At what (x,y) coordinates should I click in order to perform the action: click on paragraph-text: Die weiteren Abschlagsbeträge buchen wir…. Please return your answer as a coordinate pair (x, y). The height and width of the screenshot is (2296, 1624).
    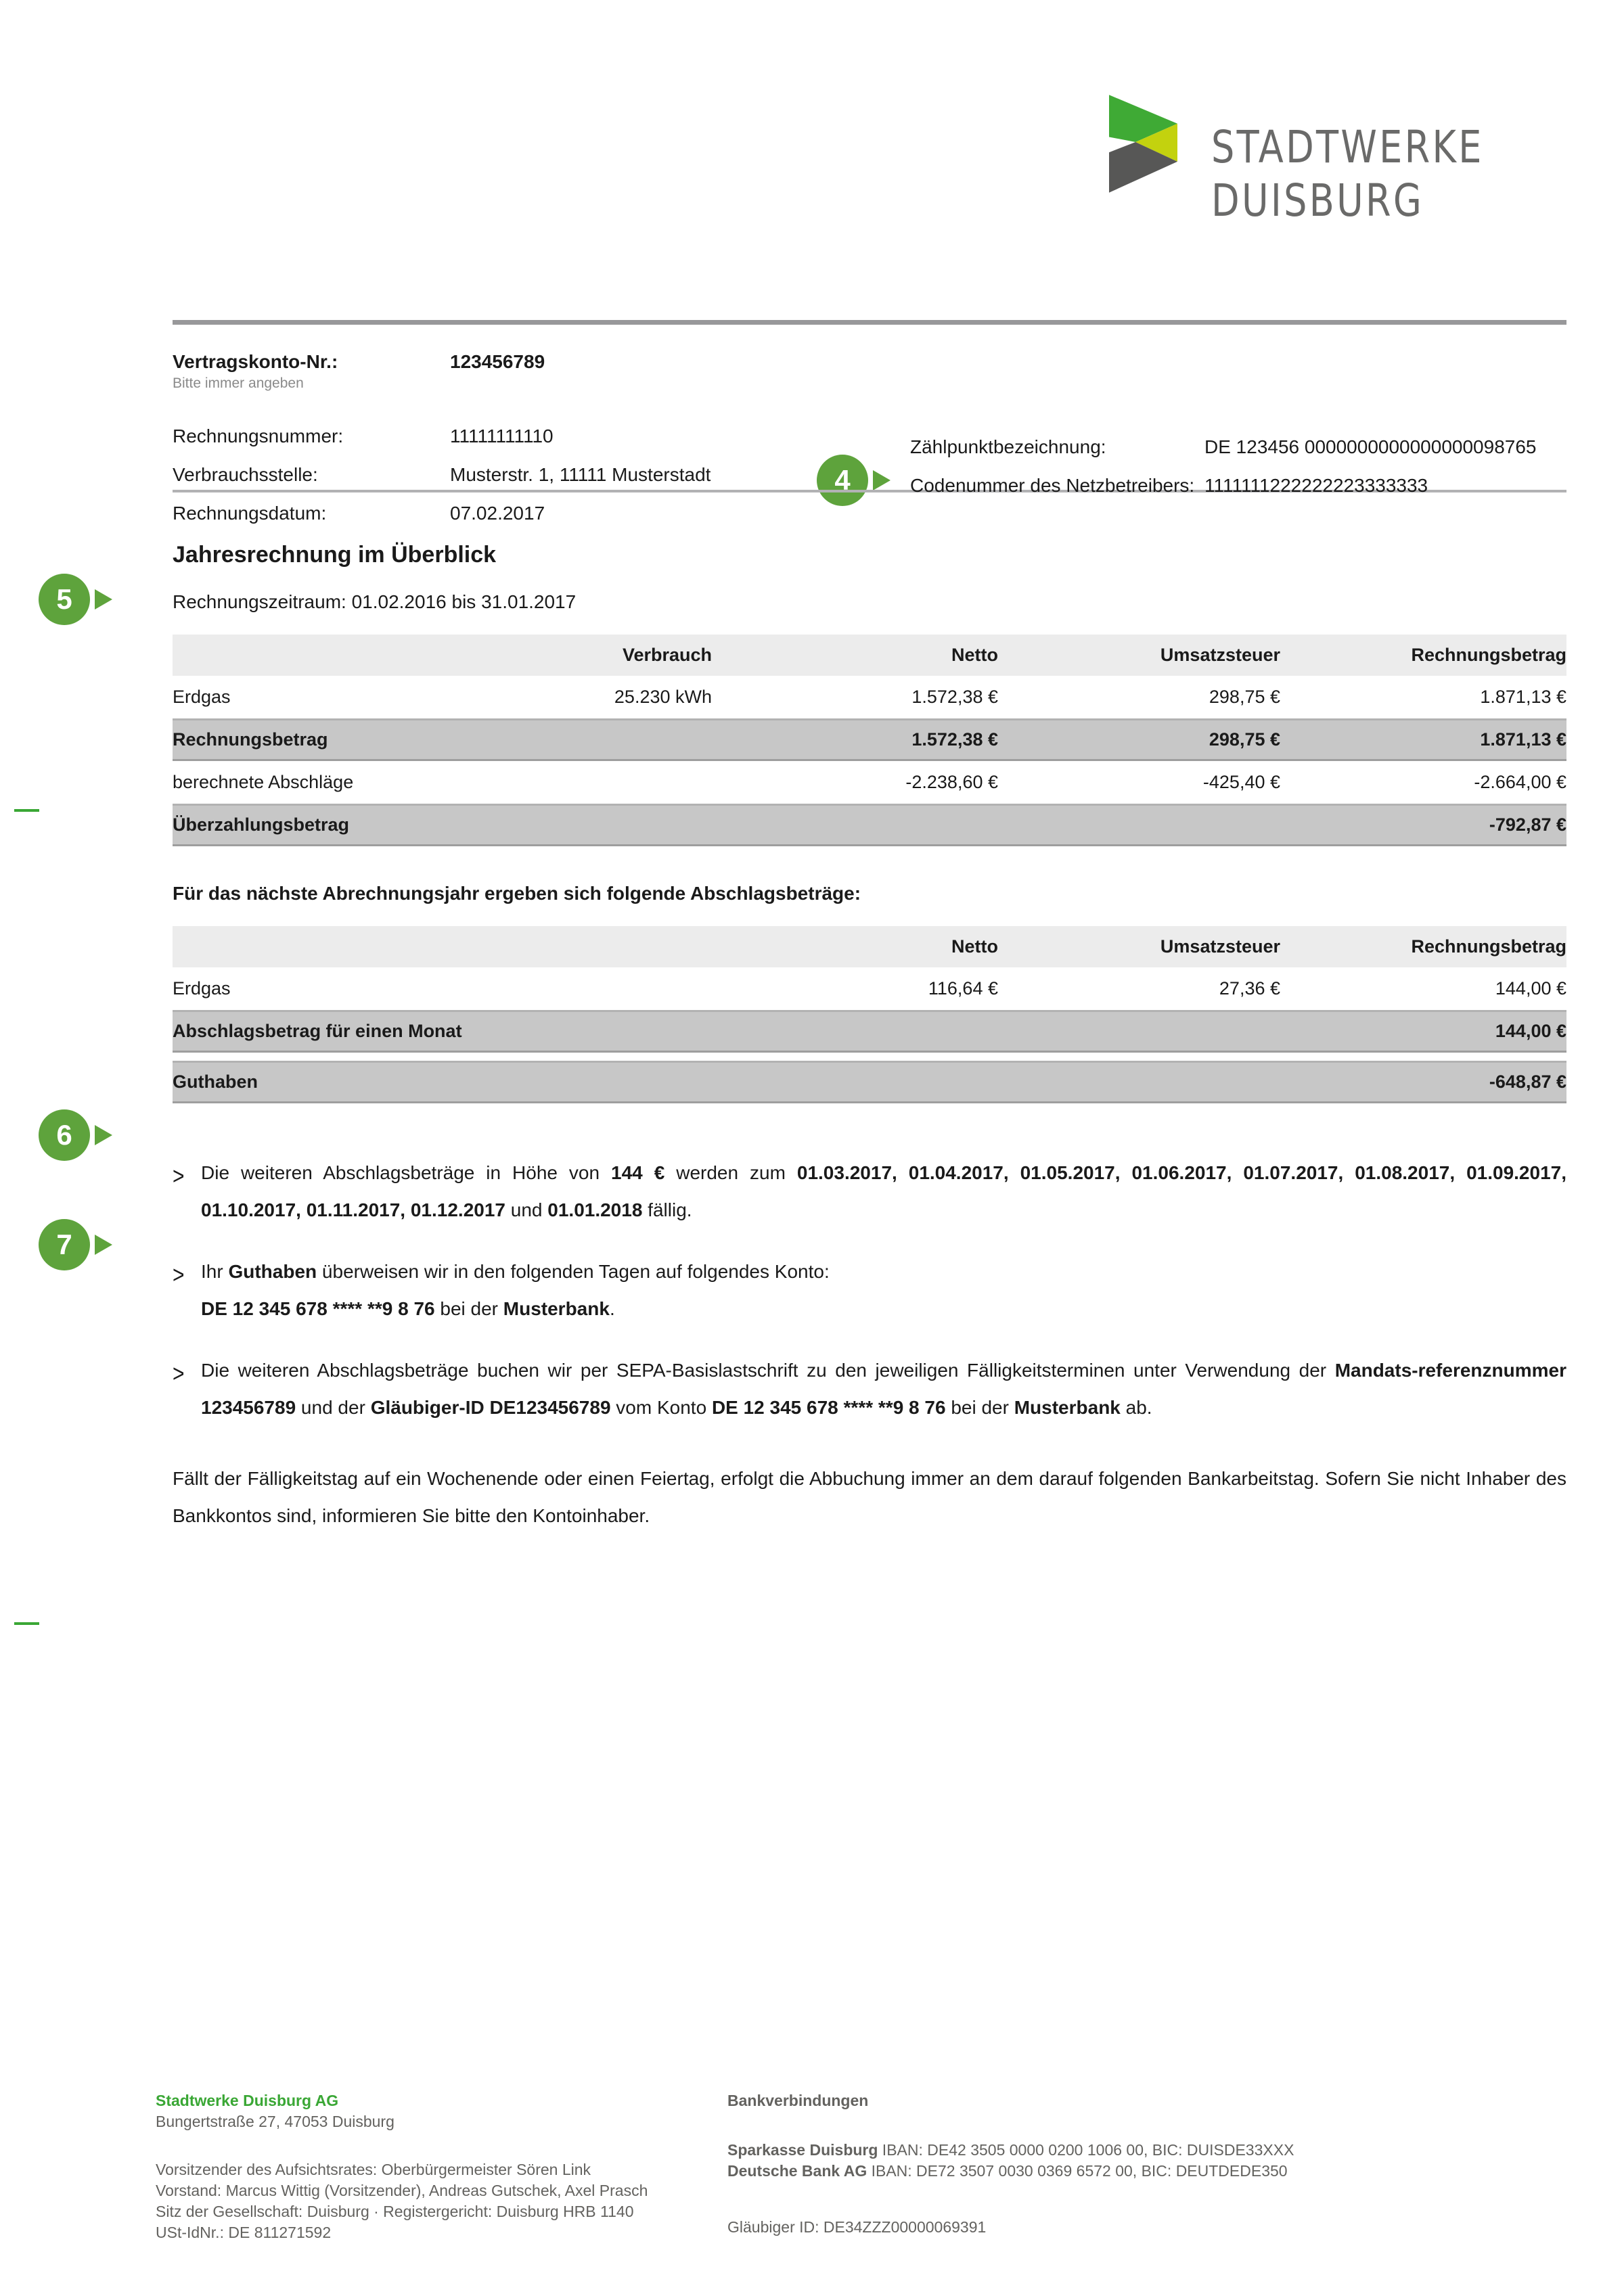
    Looking at the image, I should click on (883, 1389).